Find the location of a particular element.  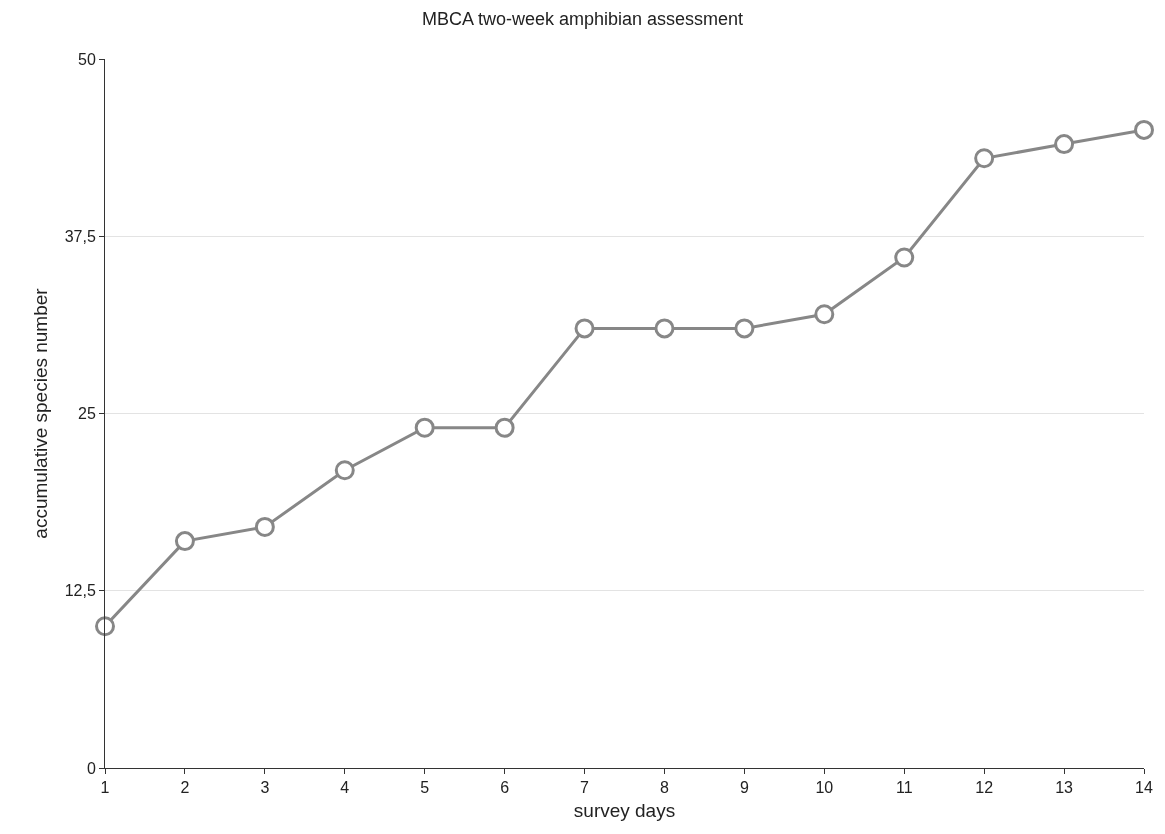

y-tick-label: 37,5 is located at coordinates (80, 236).